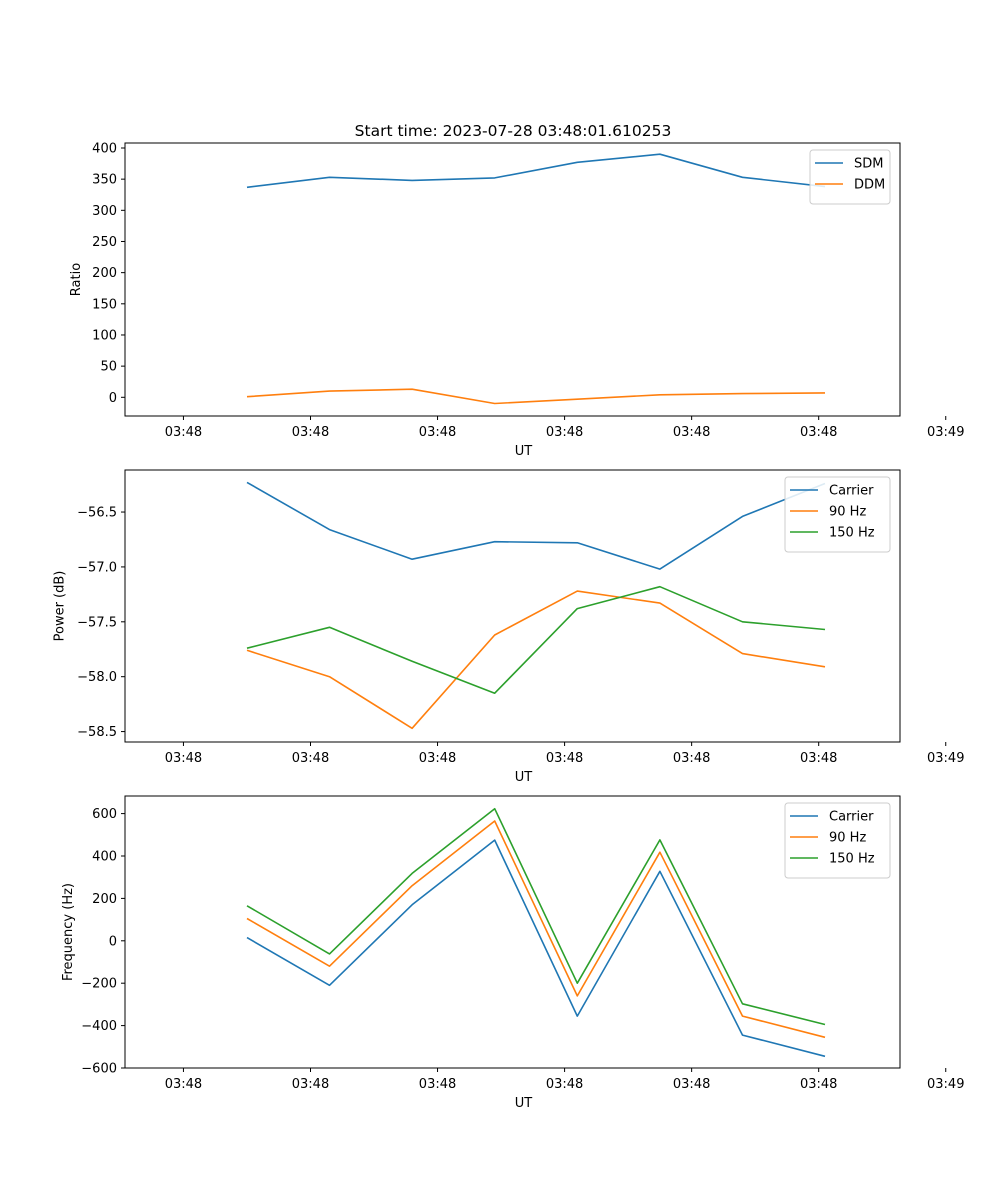  Describe the element at coordinates (104, 180) in the screenshot. I see `y-tick-label: 350` at that location.